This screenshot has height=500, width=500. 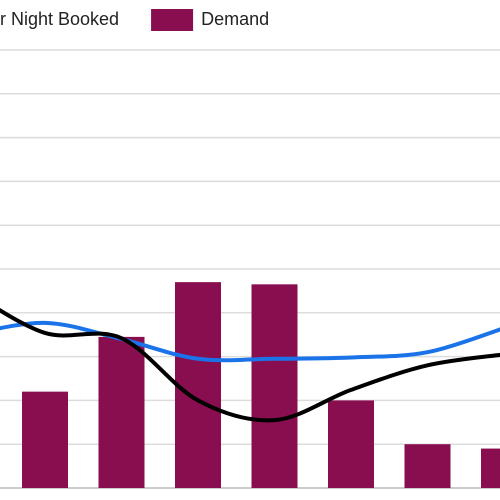 I want to click on legend-swatch, so click(x=172, y=20).